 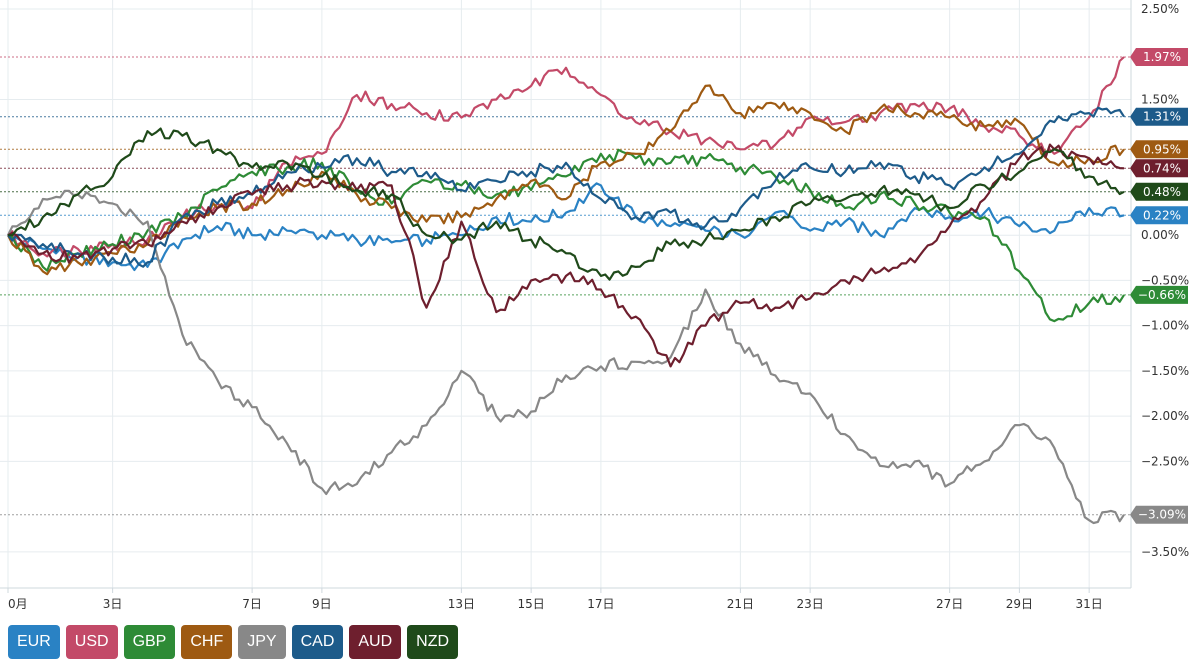 I want to click on legend-button-aud: AUD, so click(x=375, y=642).